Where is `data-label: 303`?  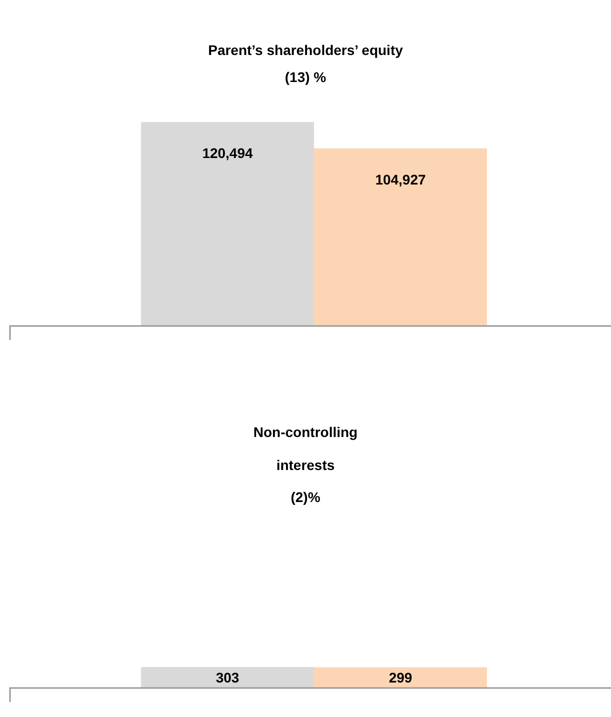 data-label: 303 is located at coordinates (228, 678).